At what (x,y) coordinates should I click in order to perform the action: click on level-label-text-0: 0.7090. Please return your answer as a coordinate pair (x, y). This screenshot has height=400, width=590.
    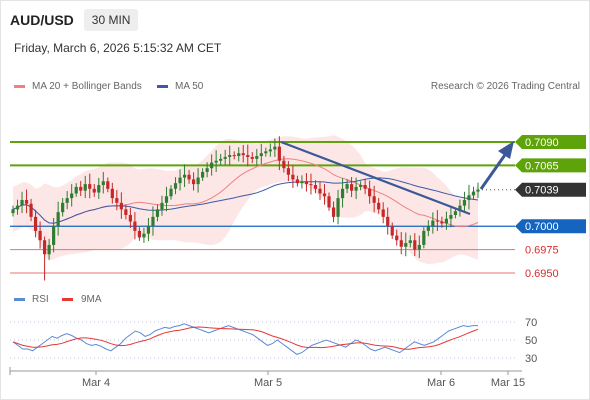
    Looking at the image, I should click on (542, 143).